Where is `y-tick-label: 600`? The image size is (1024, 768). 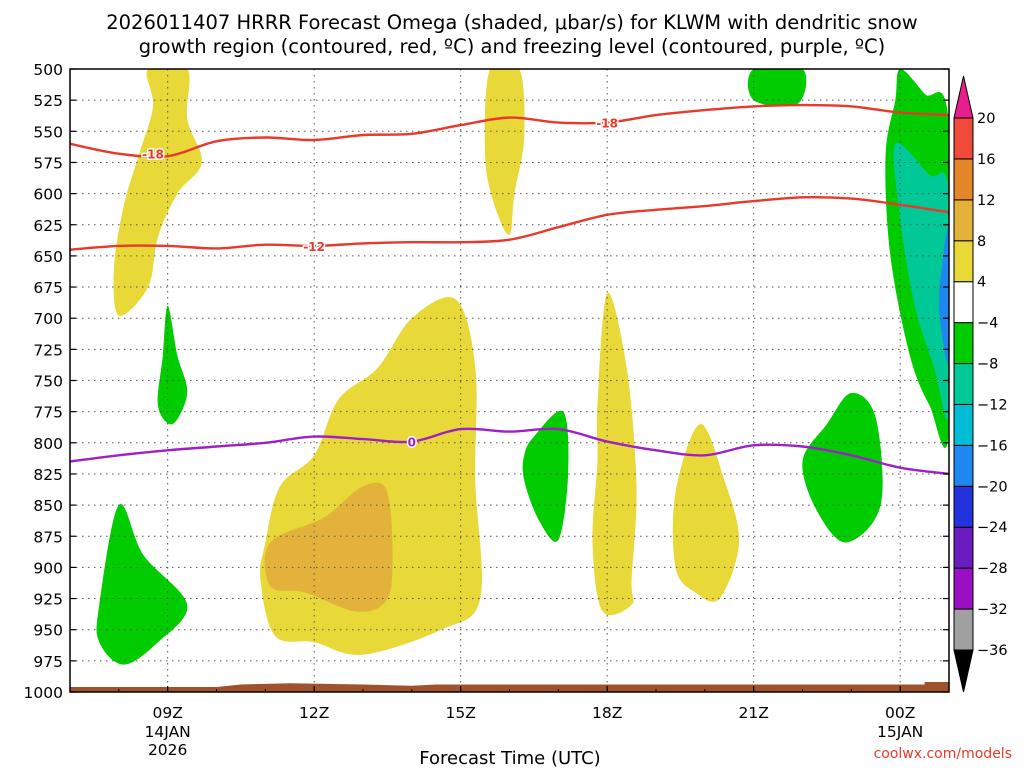 y-tick-label: 600 is located at coordinates (48, 195).